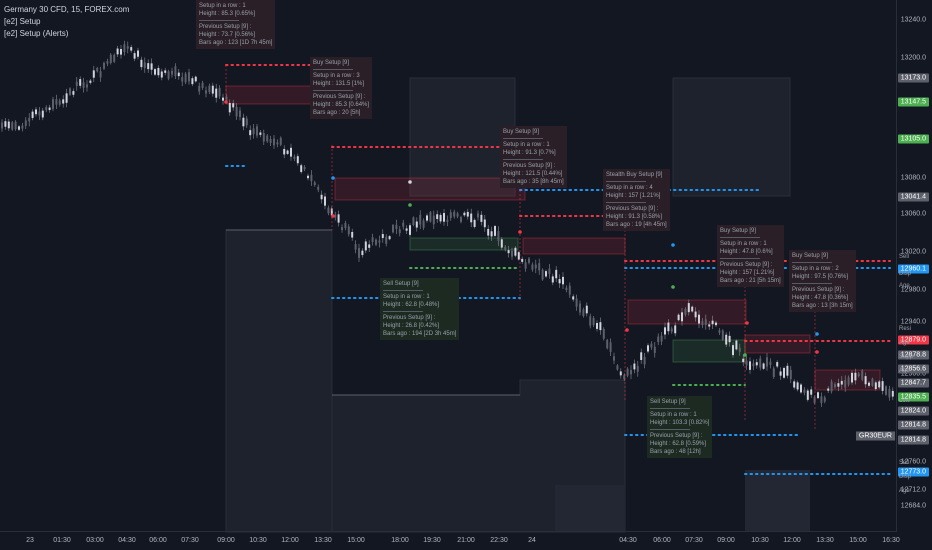 Image resolution: width=932 pixels, height=550 pixels. I want to click on box-line: Bars ago : 21 [5h 15m], so click(750, 281).